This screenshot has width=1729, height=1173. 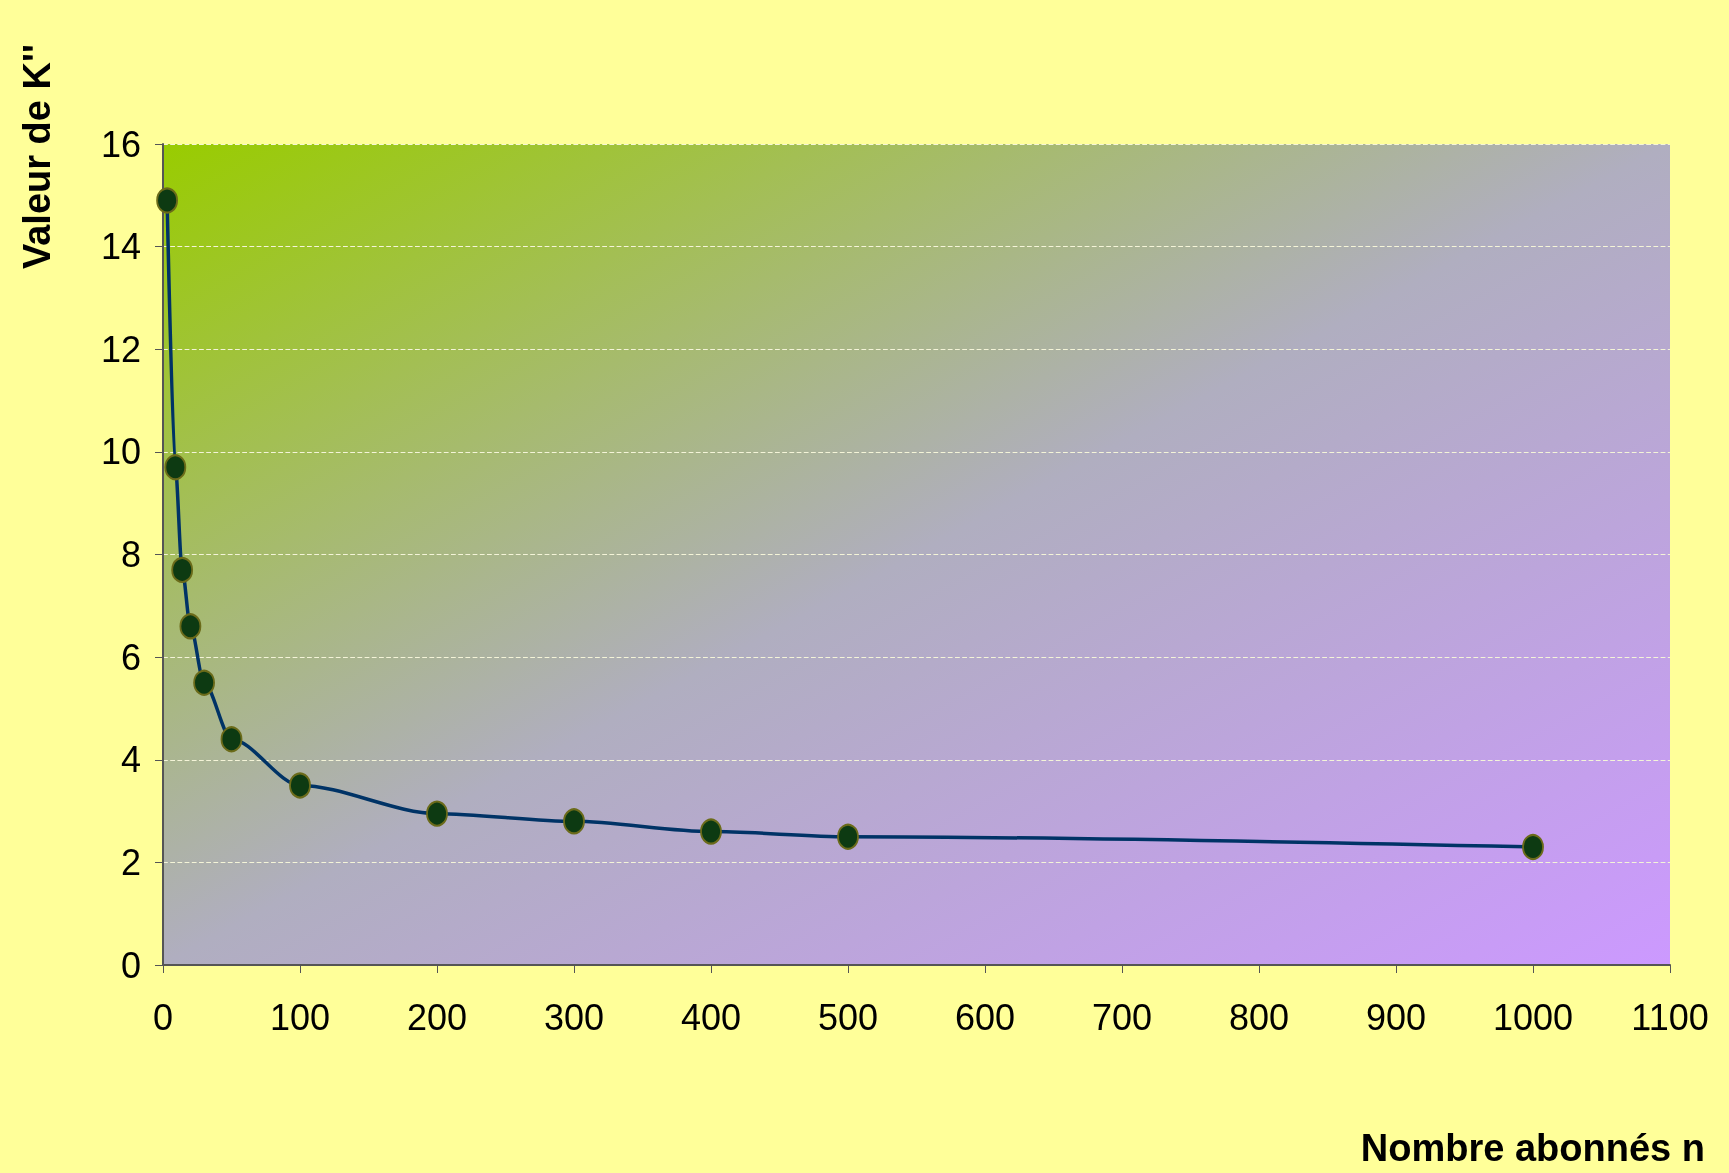 I want to click on x-tick-label: 800, so click(x=1259, y=1017).